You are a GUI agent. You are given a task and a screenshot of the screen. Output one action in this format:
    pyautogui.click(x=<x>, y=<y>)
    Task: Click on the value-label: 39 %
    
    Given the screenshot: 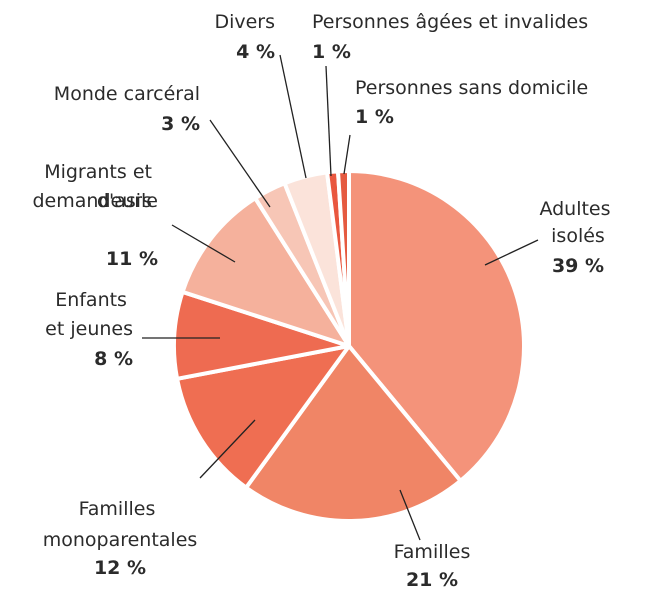 What is the action you would take?
    pyautogui.click(x=578, y=266)
    